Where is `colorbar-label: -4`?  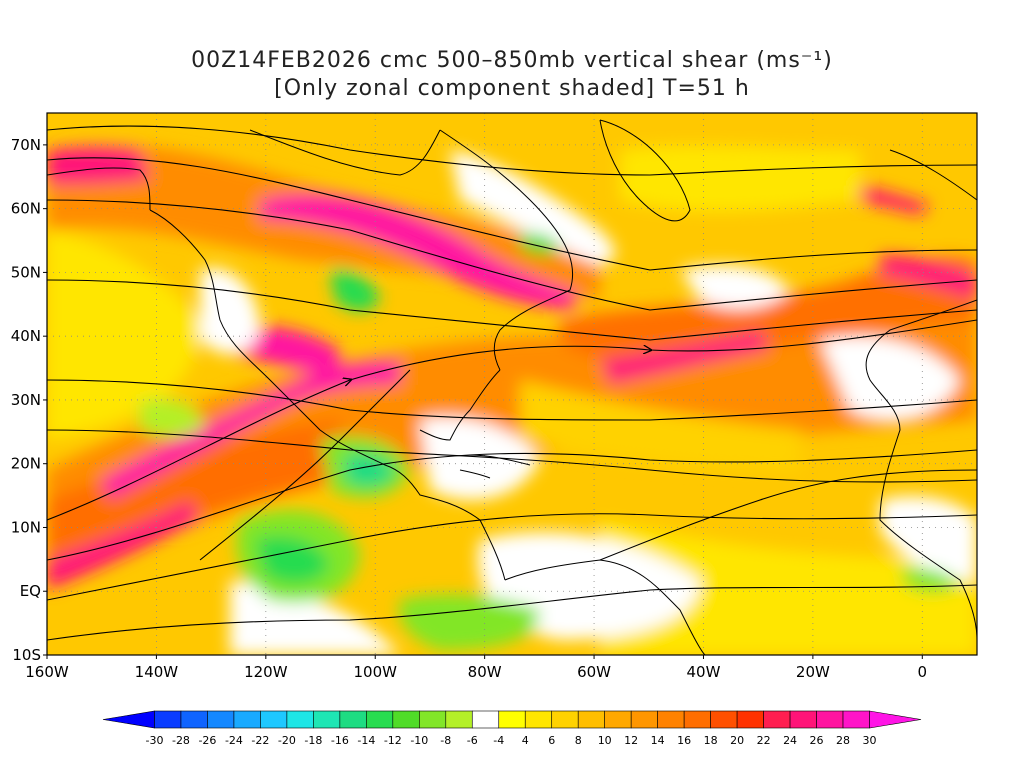
colorbar-label: -4 is located at coordinates (498, 740).